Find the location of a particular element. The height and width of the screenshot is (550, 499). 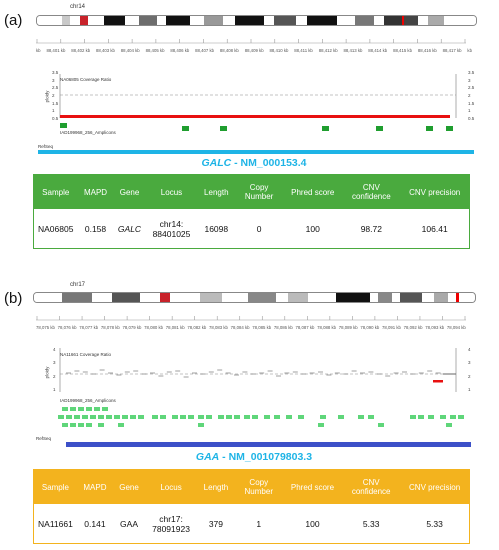

ruler-tick-label: 88,409 kb is located at coordinates (254, 50).